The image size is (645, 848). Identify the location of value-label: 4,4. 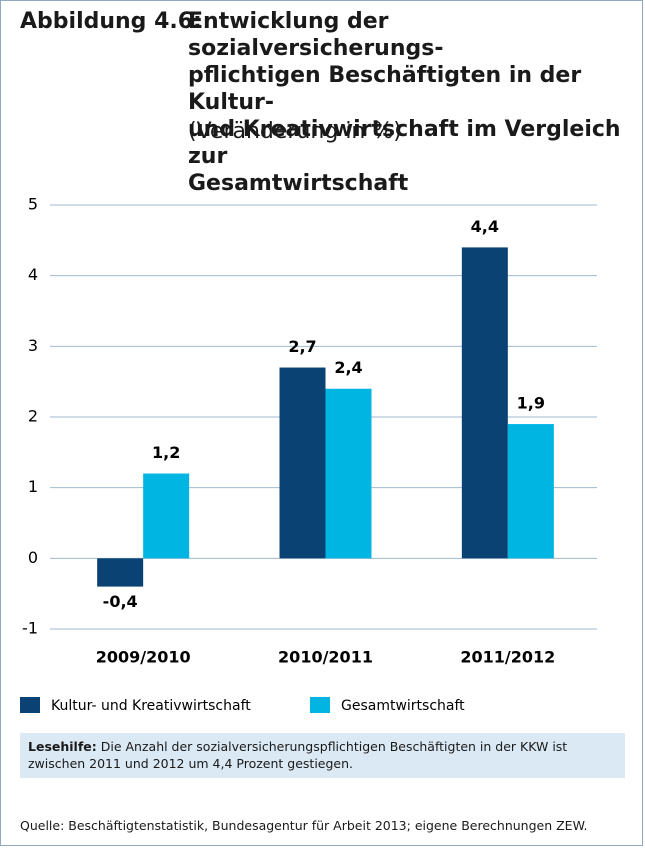
(485, 226).